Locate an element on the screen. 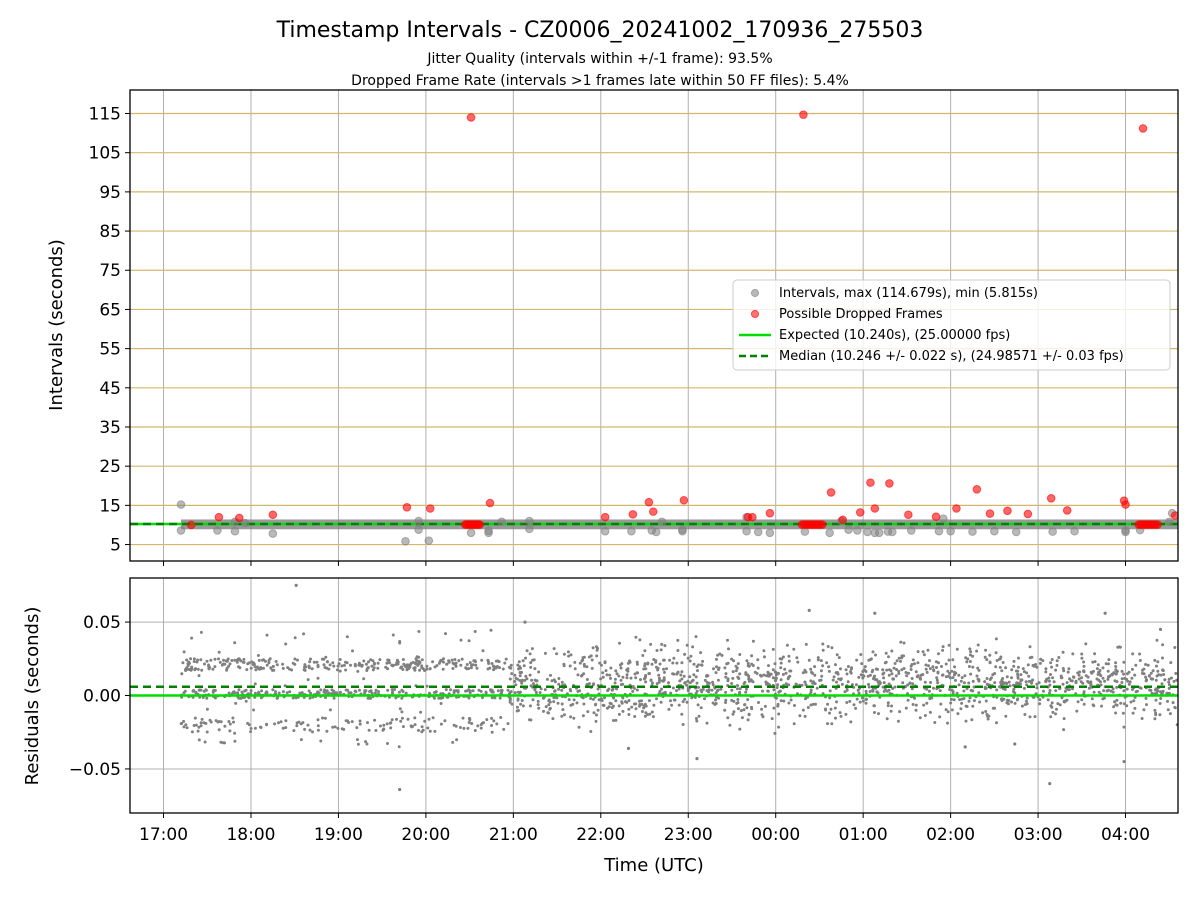  intervals-ytick-label-10: 105 is located at coordinates (105, 154).